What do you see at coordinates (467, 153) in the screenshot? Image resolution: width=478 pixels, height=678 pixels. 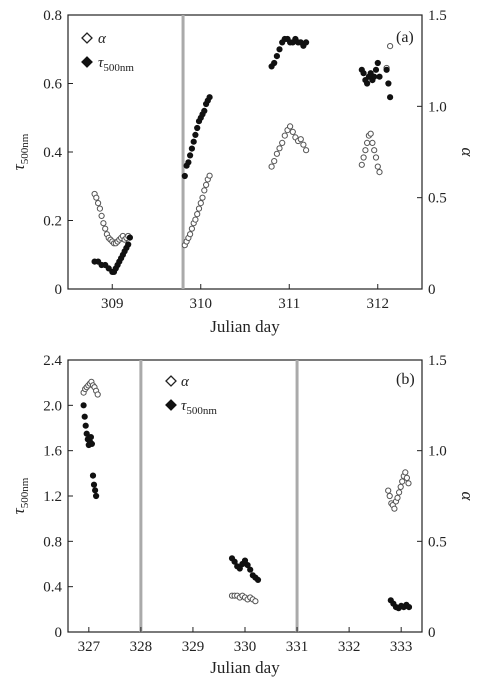 I see `panel-a-y2-axis-label: α` at bounding box center [467, 153].